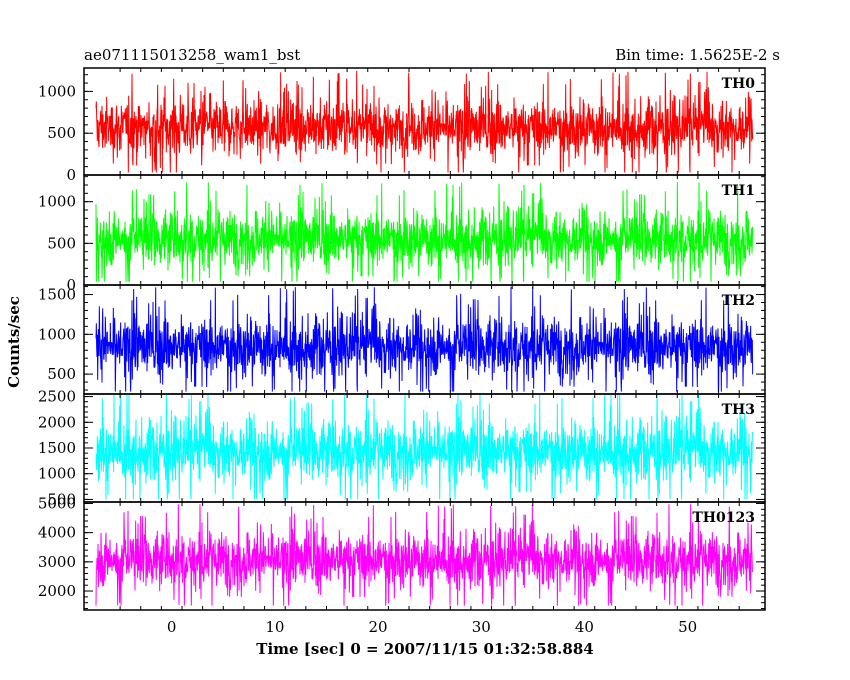 This screenshot has width=850, height=680. Describe the element at coordinates (14, 342) in the screenshot. I see `y-axis-label: Counts/sec` at that location.